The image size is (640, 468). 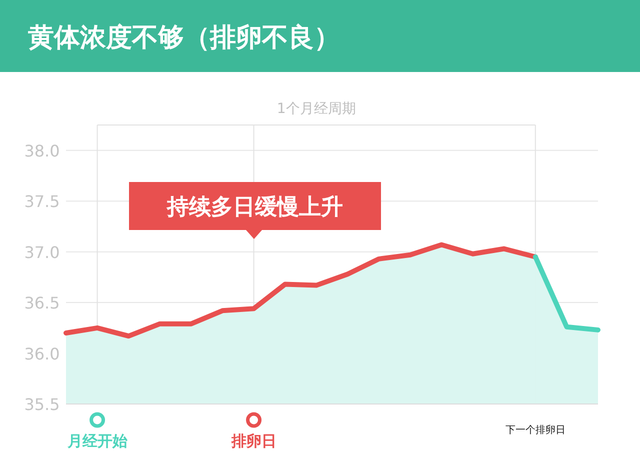 I want to click on annotation: 持续多日缓慢上升, so click(x=254, y=207).